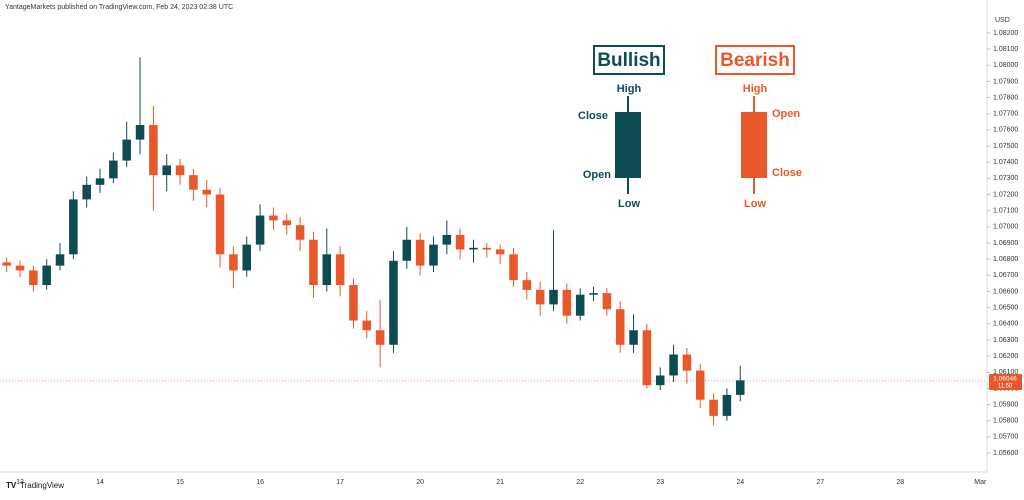 This screenshot has width=1024, height=500. What do you see at coordinates (1005, 275) in the screenshot?
I see `y-tick-label: 1.06700` at bounding box center [1005, 275].